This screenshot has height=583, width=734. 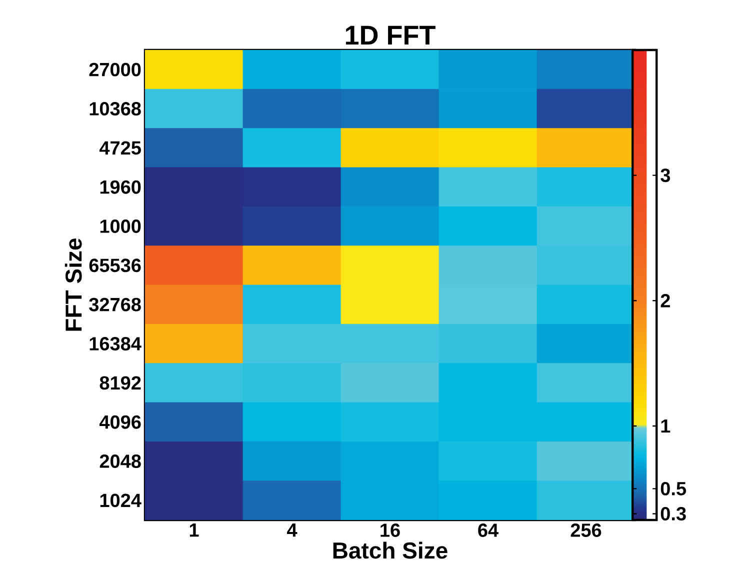 What do you see at coordinates (115, 69) in the screenshot?
I see `y-tick-label: 27000` at bounding box center [115, 69].